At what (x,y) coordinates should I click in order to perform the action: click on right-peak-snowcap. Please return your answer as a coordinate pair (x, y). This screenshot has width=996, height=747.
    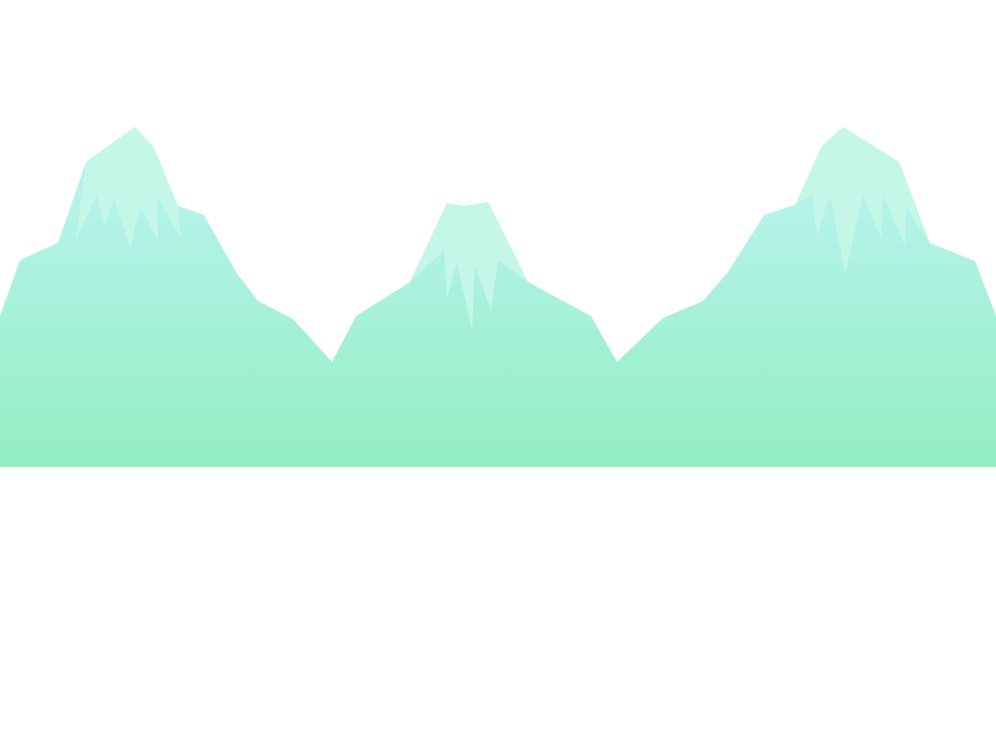
    Looking at the image, I should click on (862, 200).